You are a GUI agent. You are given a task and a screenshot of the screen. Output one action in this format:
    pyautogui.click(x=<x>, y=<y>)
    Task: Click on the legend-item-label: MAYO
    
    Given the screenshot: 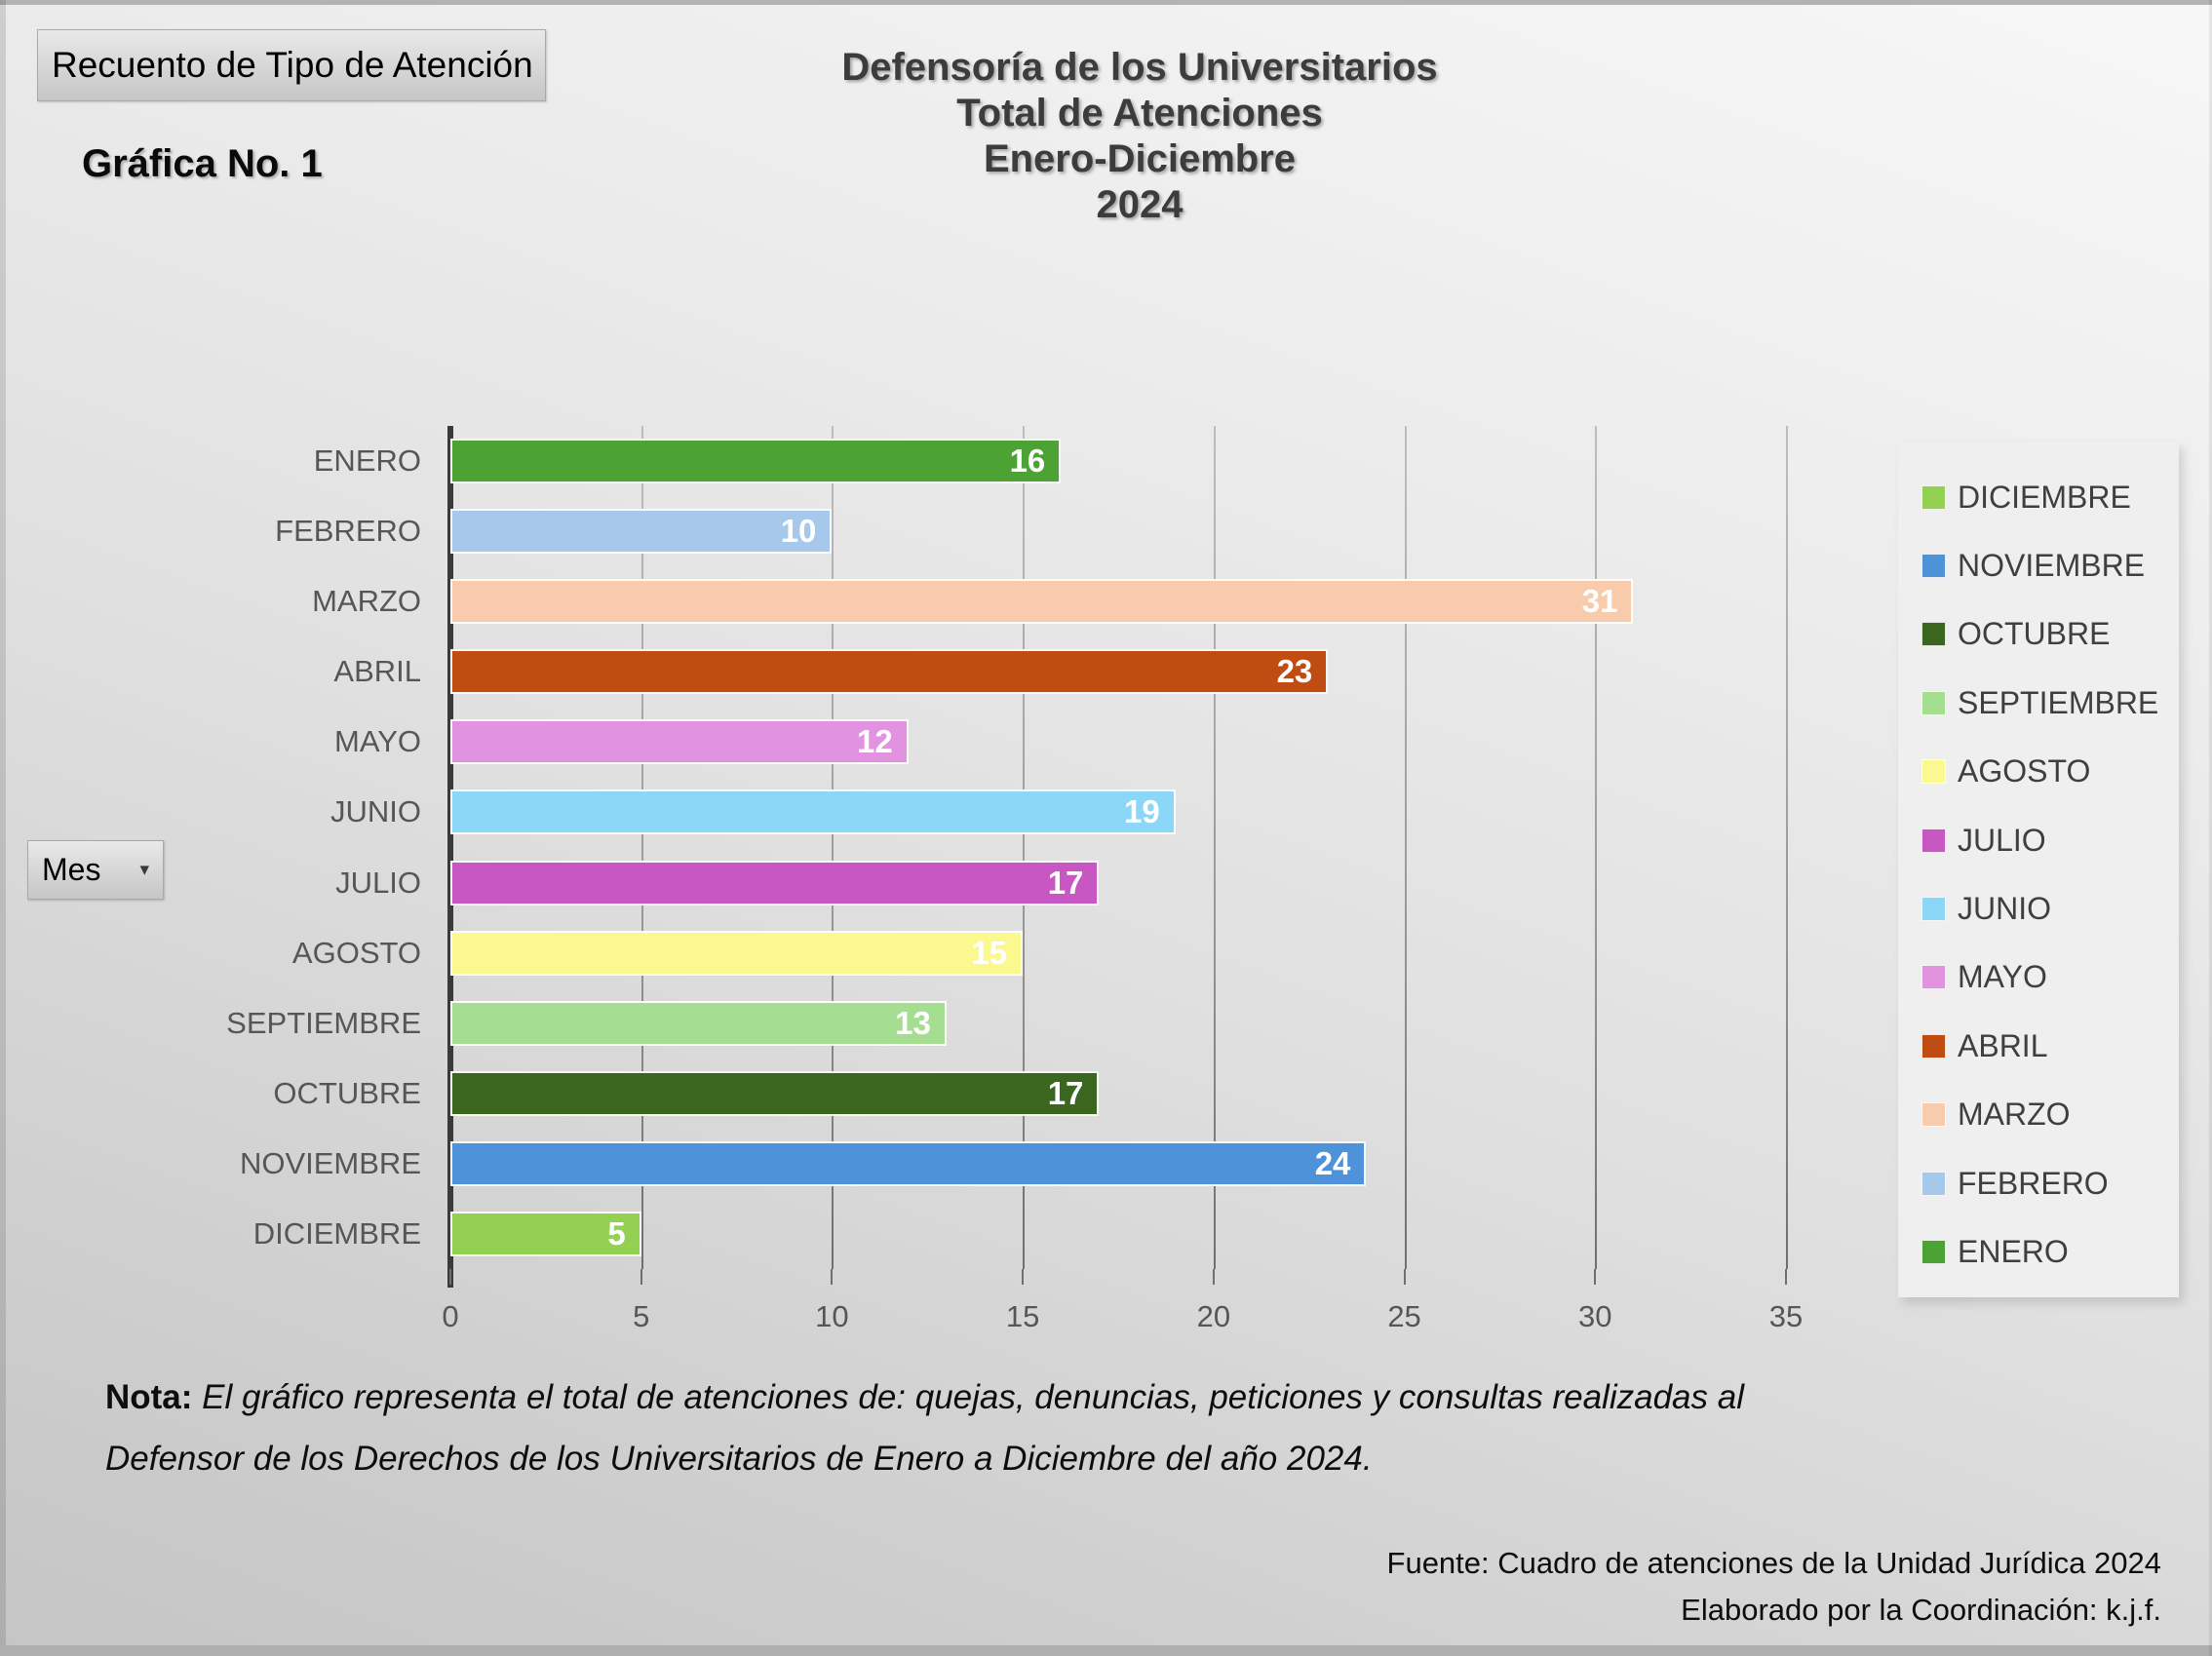 What is the action you would take?
    pyautogui.click(x=2002, y=977)
    